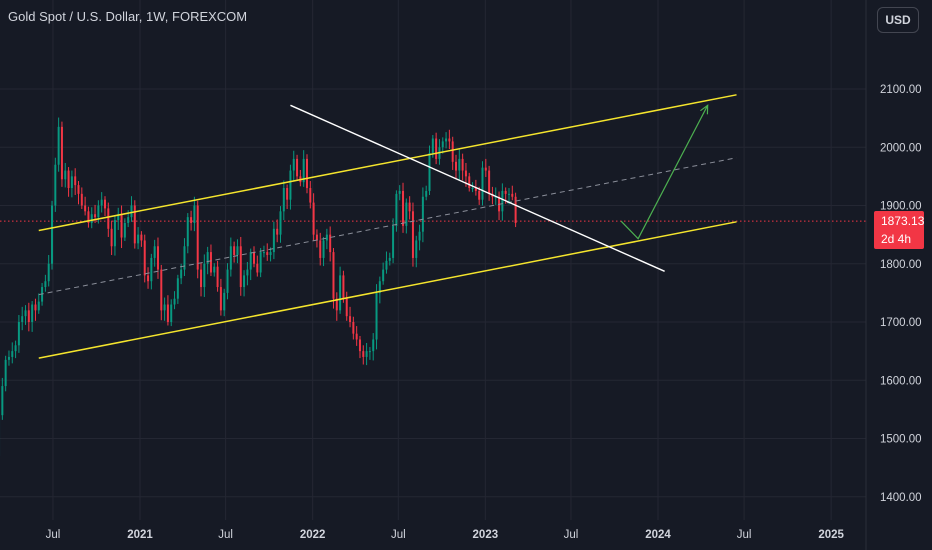  What do you see at coordinates (901, 323) in the screenshot?
I see `y-tick-label: 1700.00` at bounding box center [901, 323].